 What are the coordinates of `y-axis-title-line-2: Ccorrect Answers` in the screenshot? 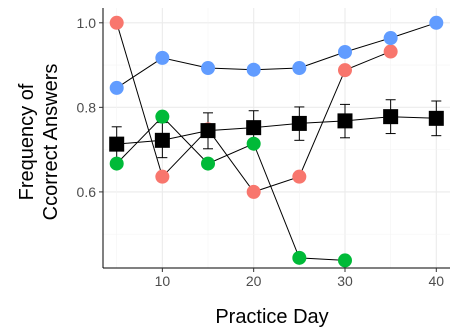 It's located at (51, 142).